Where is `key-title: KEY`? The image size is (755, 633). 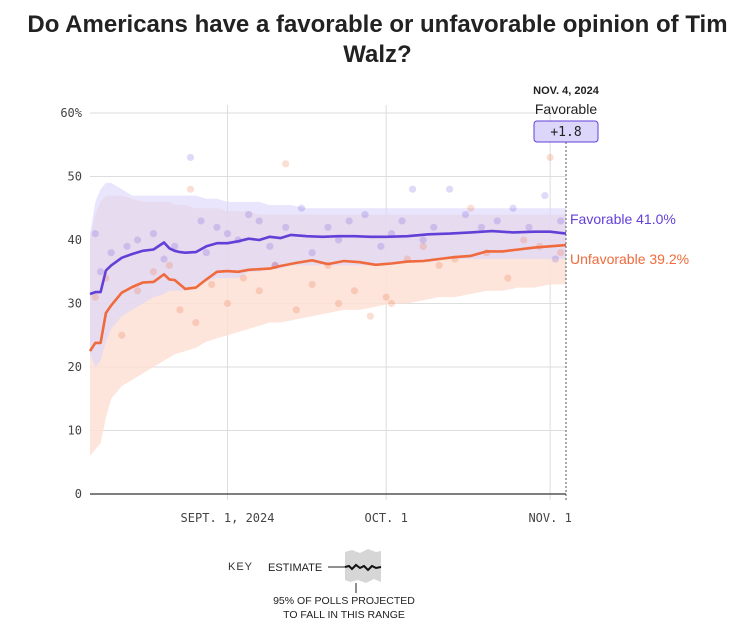
key-title: KEY is located at coordinates (240, 567).